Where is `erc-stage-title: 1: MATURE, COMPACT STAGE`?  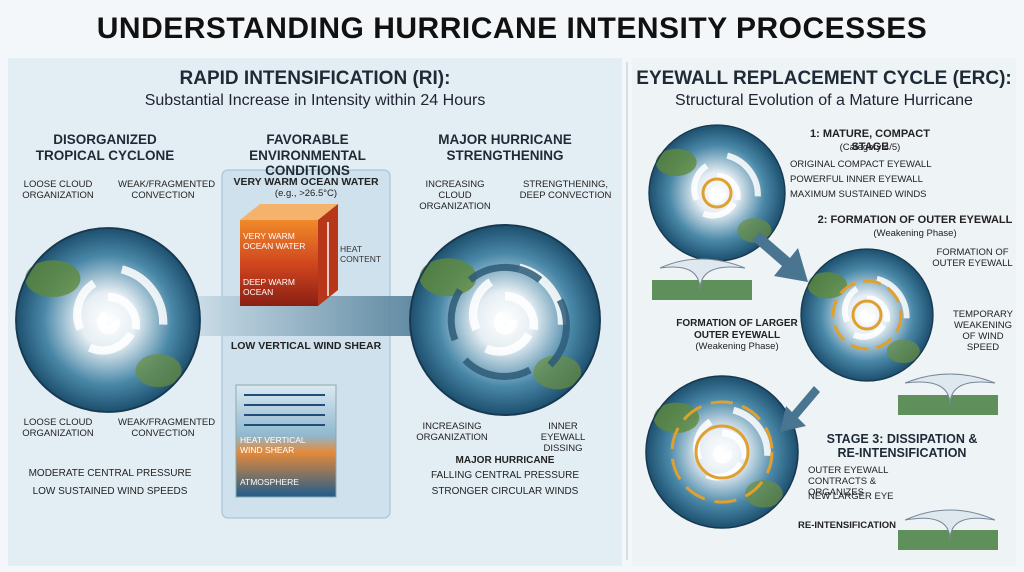
erc-stage-title: 1: MATURE, COMPACT STAGE is located at coordinates (870, 140).